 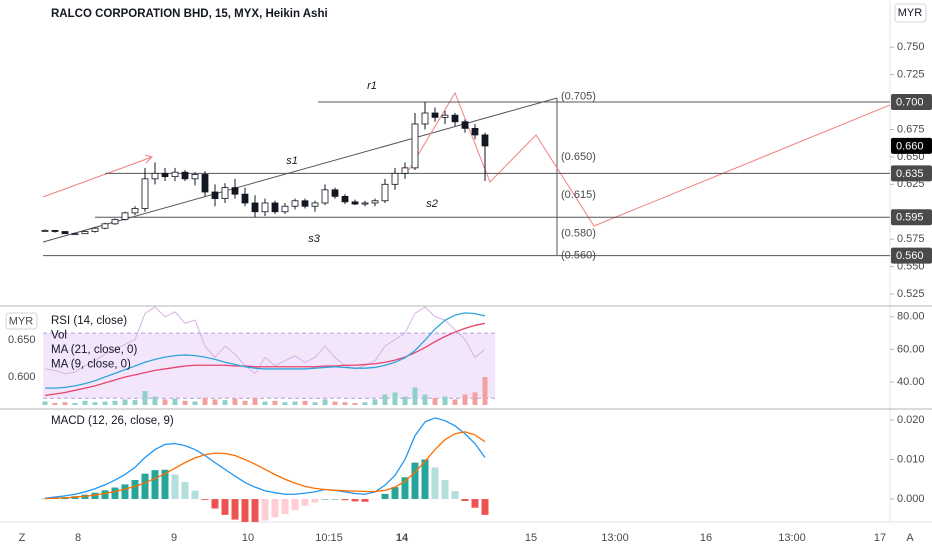 I want to click on level-label: (0.650), so click(x=578, y=157).